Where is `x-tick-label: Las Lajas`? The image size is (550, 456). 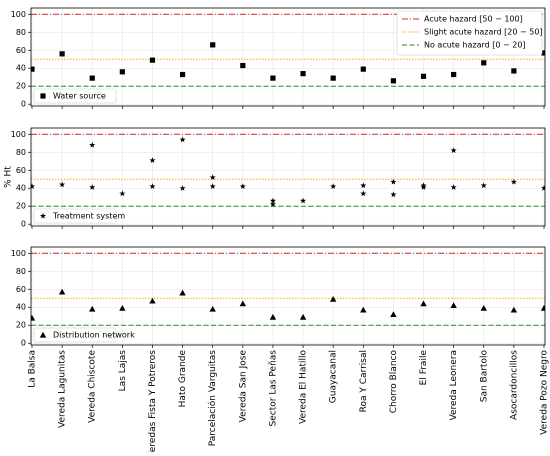
x-tick-label: Las Lajas is located at coordinates (123, 371).